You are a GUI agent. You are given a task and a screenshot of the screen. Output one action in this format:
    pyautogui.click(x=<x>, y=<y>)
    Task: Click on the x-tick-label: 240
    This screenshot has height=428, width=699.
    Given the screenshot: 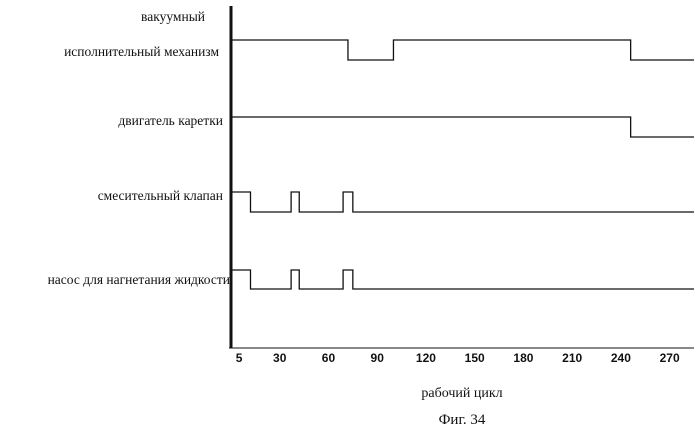 What is the action you would take?
    pyautogui.click(x=621, y=358)
    